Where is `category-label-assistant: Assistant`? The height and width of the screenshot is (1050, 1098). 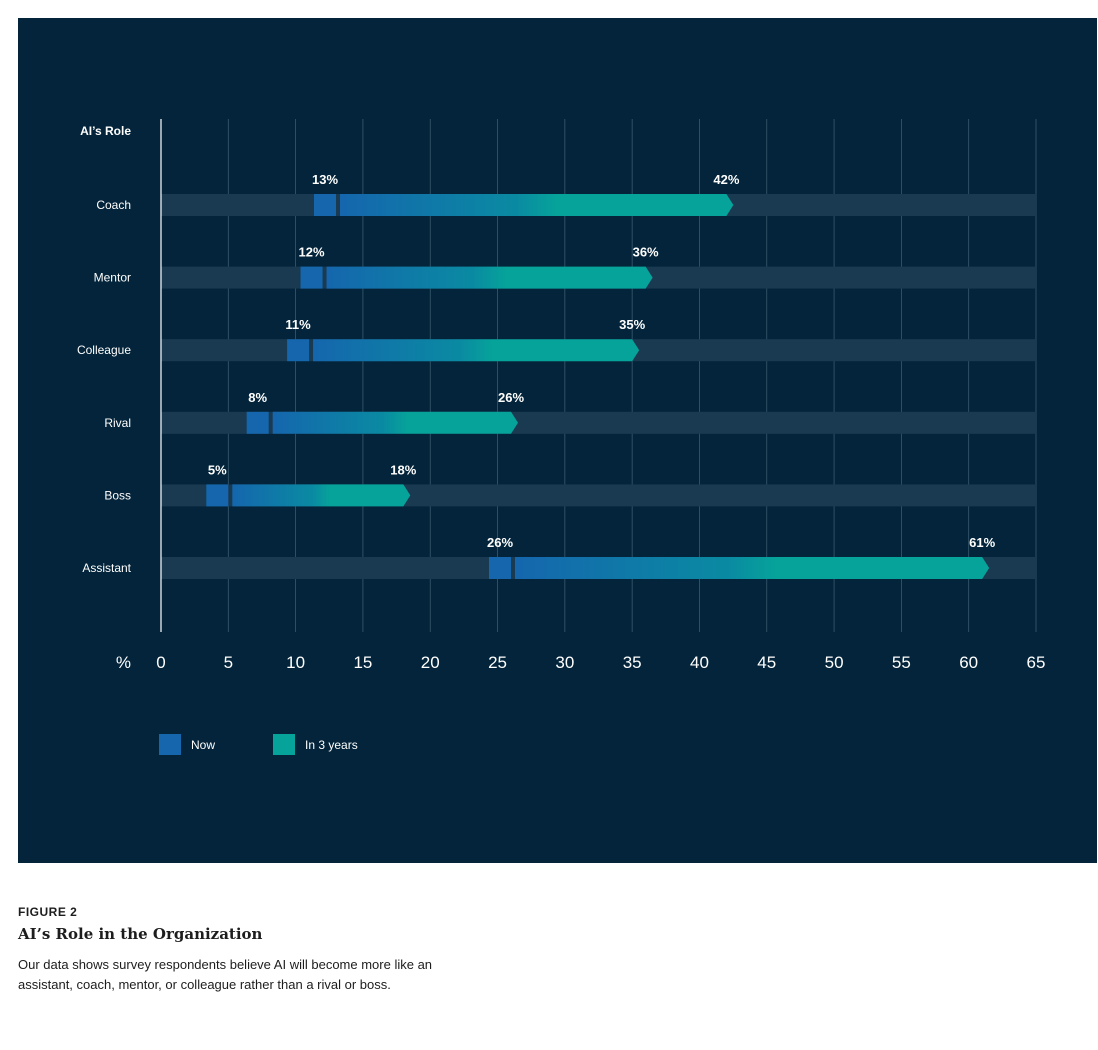
category-label-assistant: Assistant is located at coordinates (106, 568).